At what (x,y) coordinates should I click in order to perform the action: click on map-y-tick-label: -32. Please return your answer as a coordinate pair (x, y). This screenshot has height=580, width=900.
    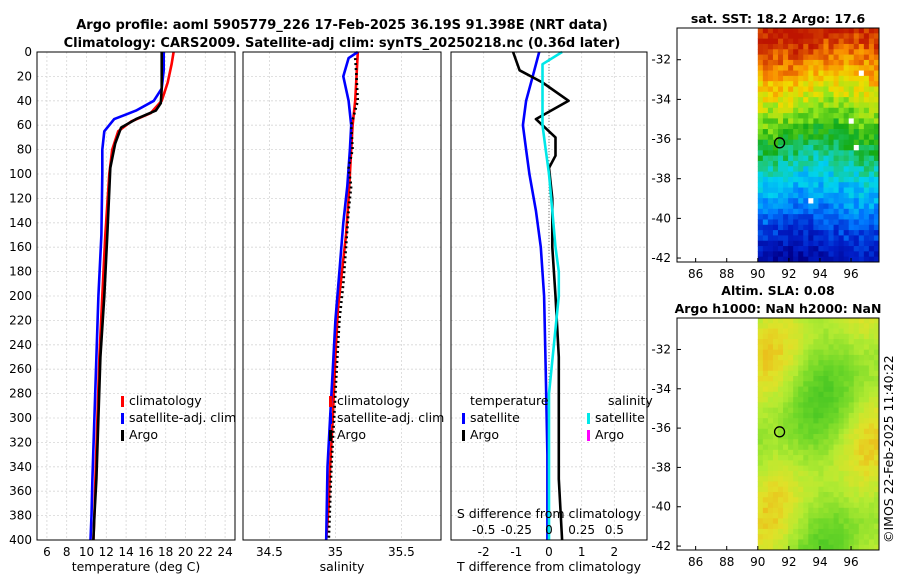
    Looking at the image, I should click on (661, 349).